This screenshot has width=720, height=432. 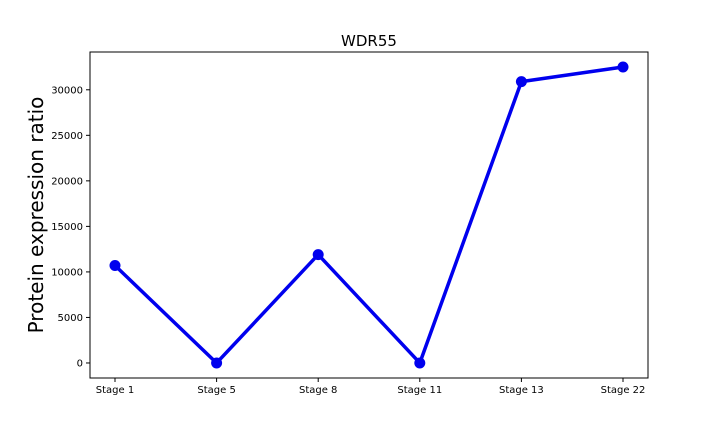 What do you see at coordinates (80, 363) in the screenshot?
I see `y-tick-label: 0` at bounding box center [80, 363].